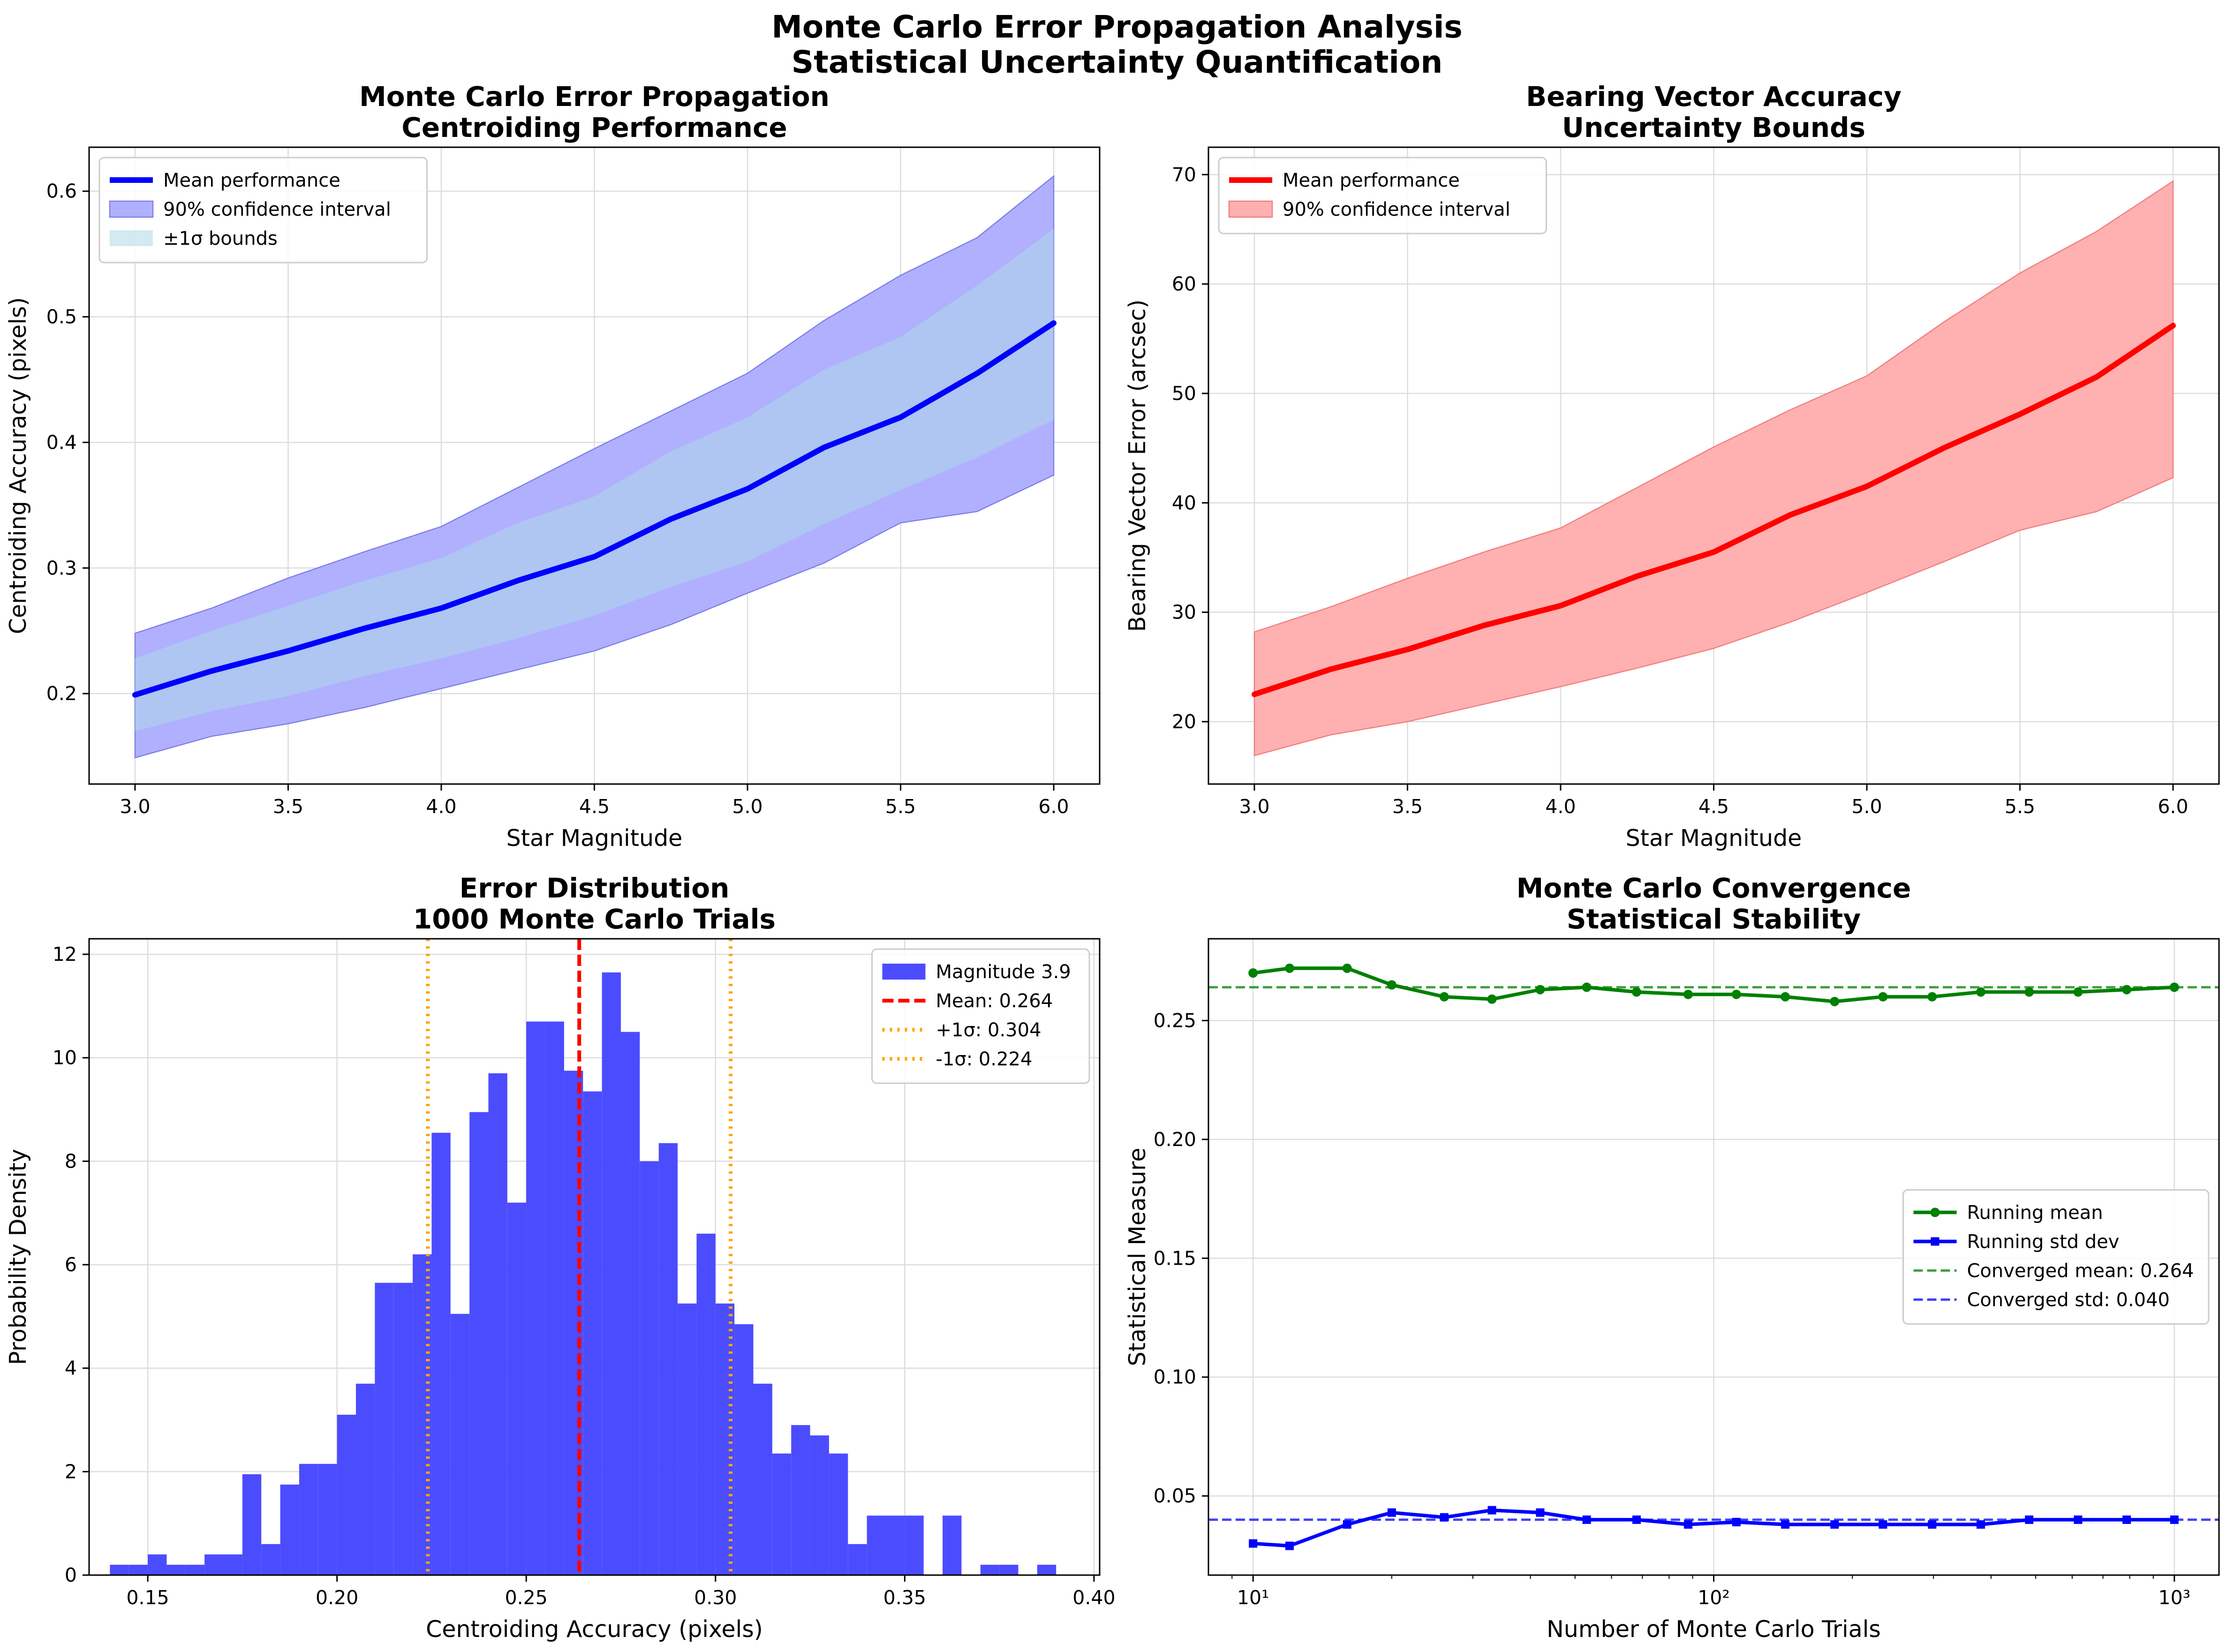 Image resolution: width=2234 pixels, height=1652 pixels. I want to click on y-tick-label: 0.6, so click(61, 191).